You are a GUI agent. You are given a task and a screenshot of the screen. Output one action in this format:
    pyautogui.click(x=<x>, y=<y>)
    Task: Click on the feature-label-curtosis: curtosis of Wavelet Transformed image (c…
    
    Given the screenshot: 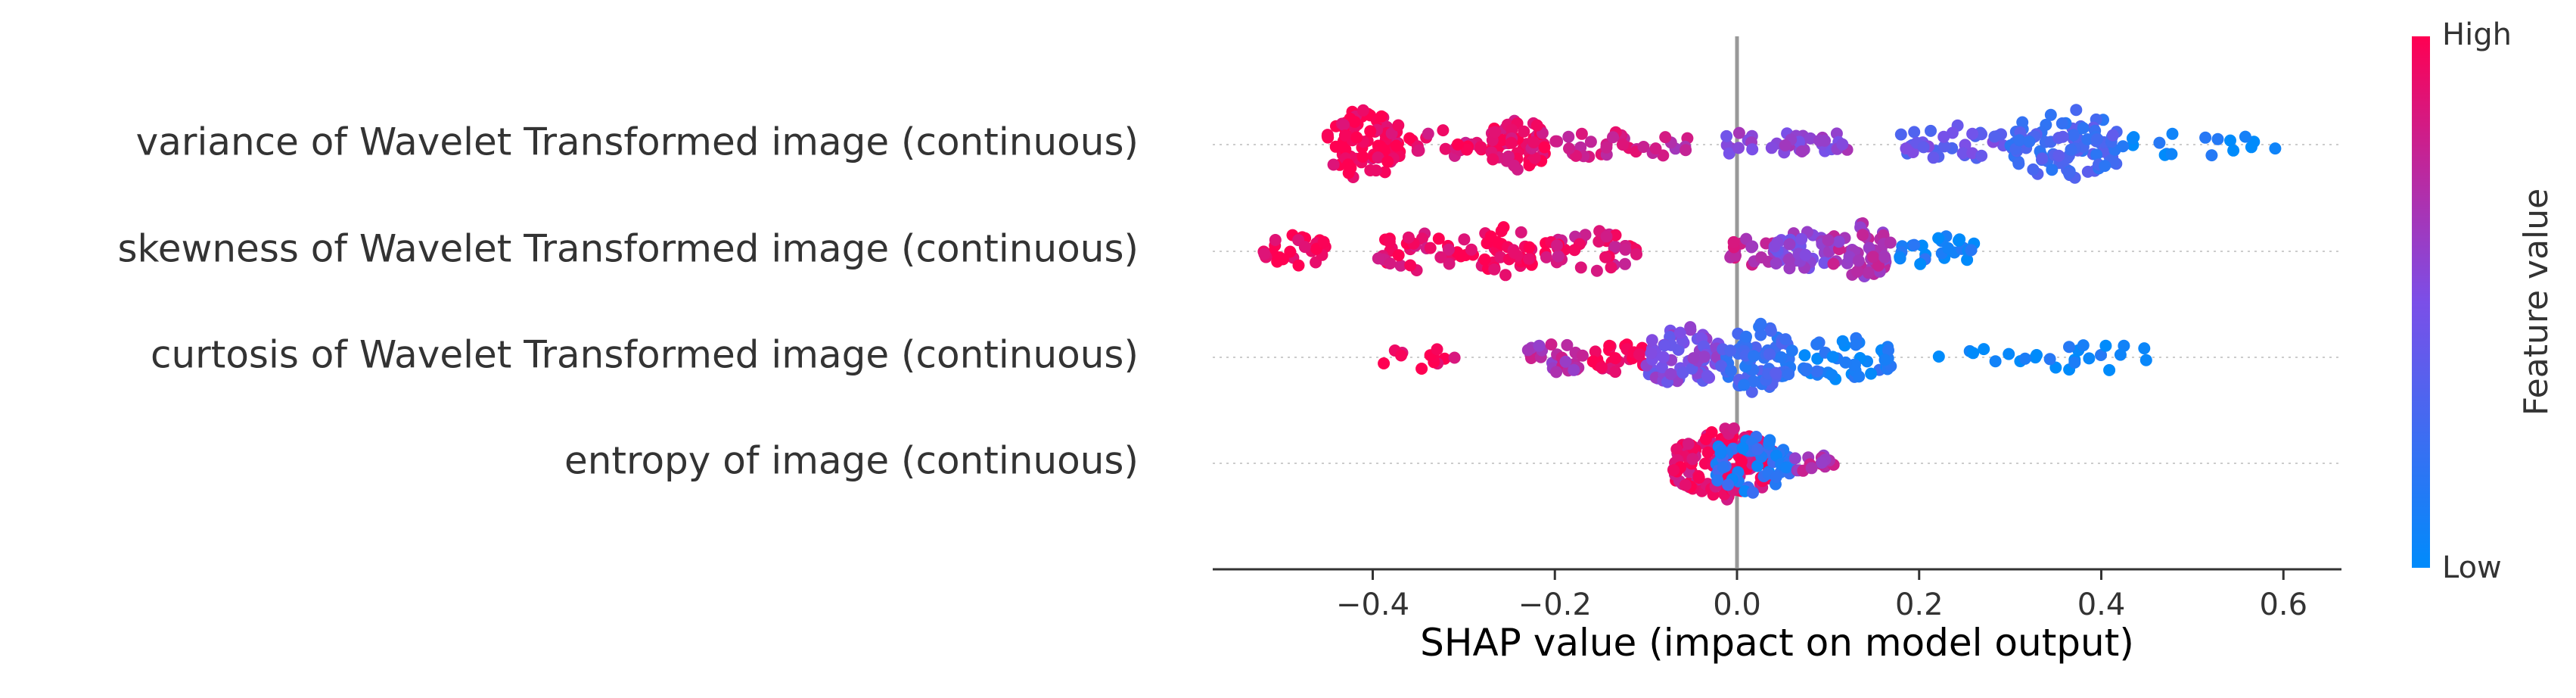 What is the action you would take?
    pyautogui.click(x=645, y=355)
    